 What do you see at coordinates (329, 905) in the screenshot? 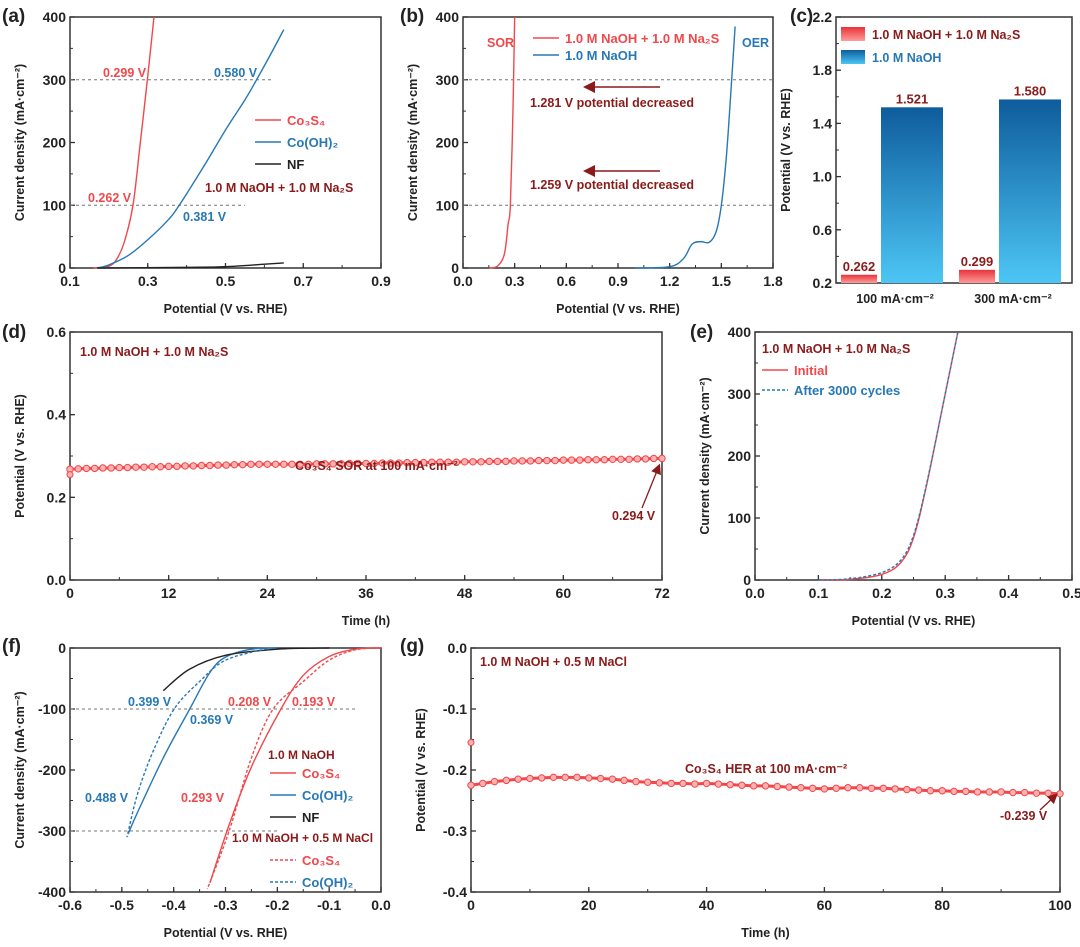
I see `x-tick-label: -0.1` at bounding box center [329, 905].